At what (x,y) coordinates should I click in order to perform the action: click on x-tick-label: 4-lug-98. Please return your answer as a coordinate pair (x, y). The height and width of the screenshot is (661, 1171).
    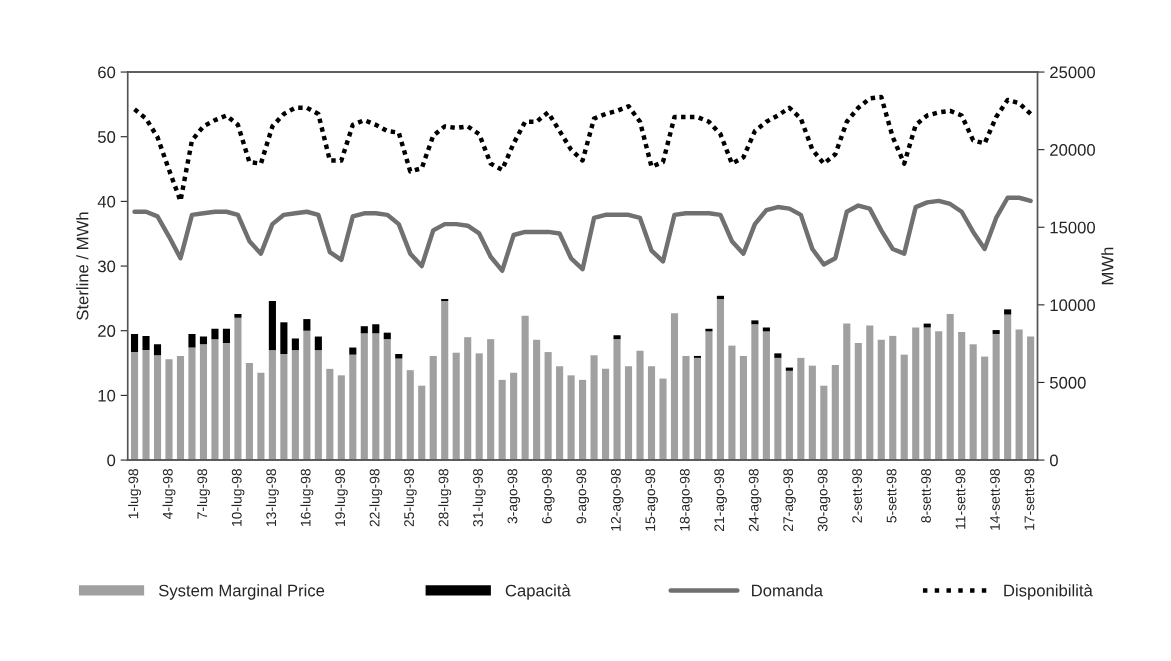
    Looking at the image, I should click on (169, 494).